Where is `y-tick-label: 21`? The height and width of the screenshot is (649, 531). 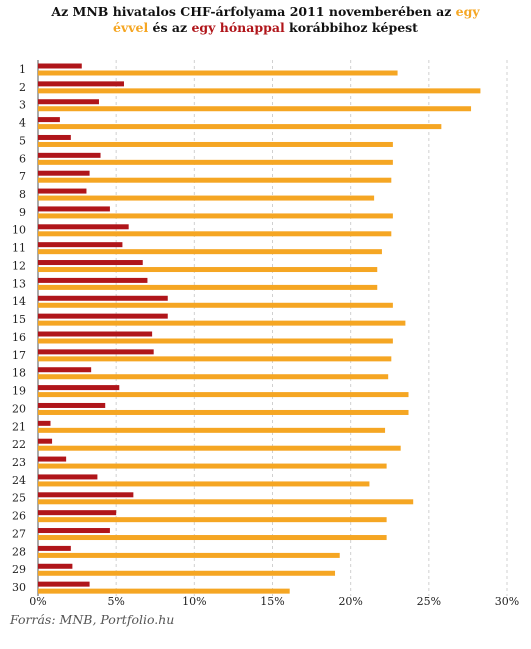
y-tick-label: 21 is located at coordinates (19, 426).